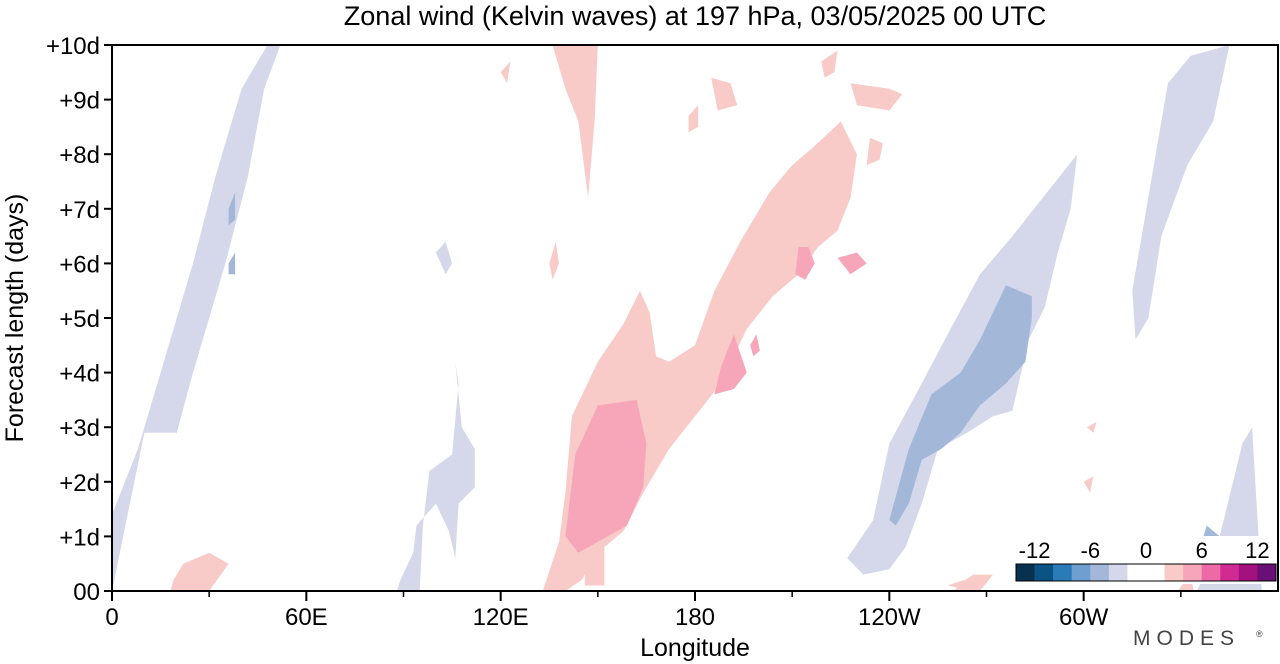 The image size is (1280, 664). I want to click on x-tick-label: 0, so click(111, 617).